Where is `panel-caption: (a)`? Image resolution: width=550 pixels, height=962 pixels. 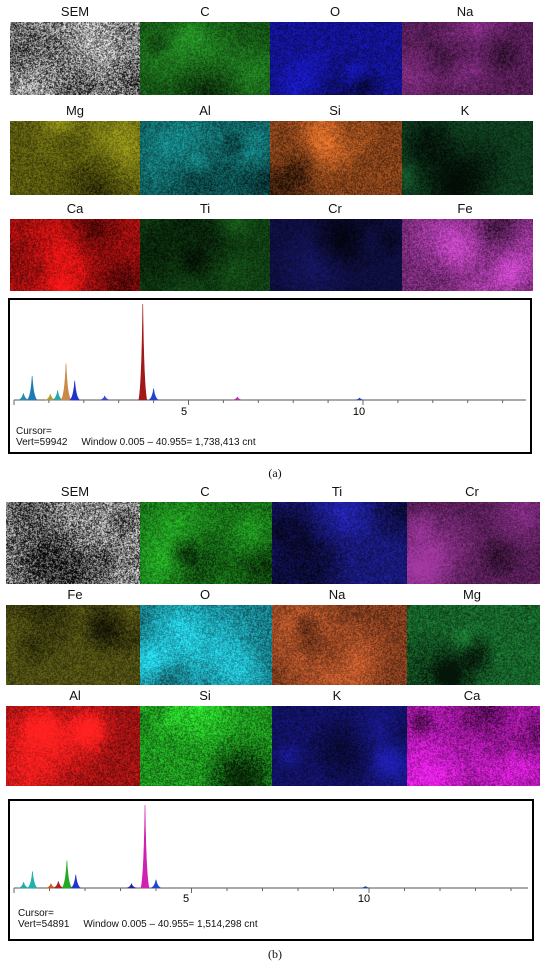
panel-caption: (a) is located at coordinates (275, 473).